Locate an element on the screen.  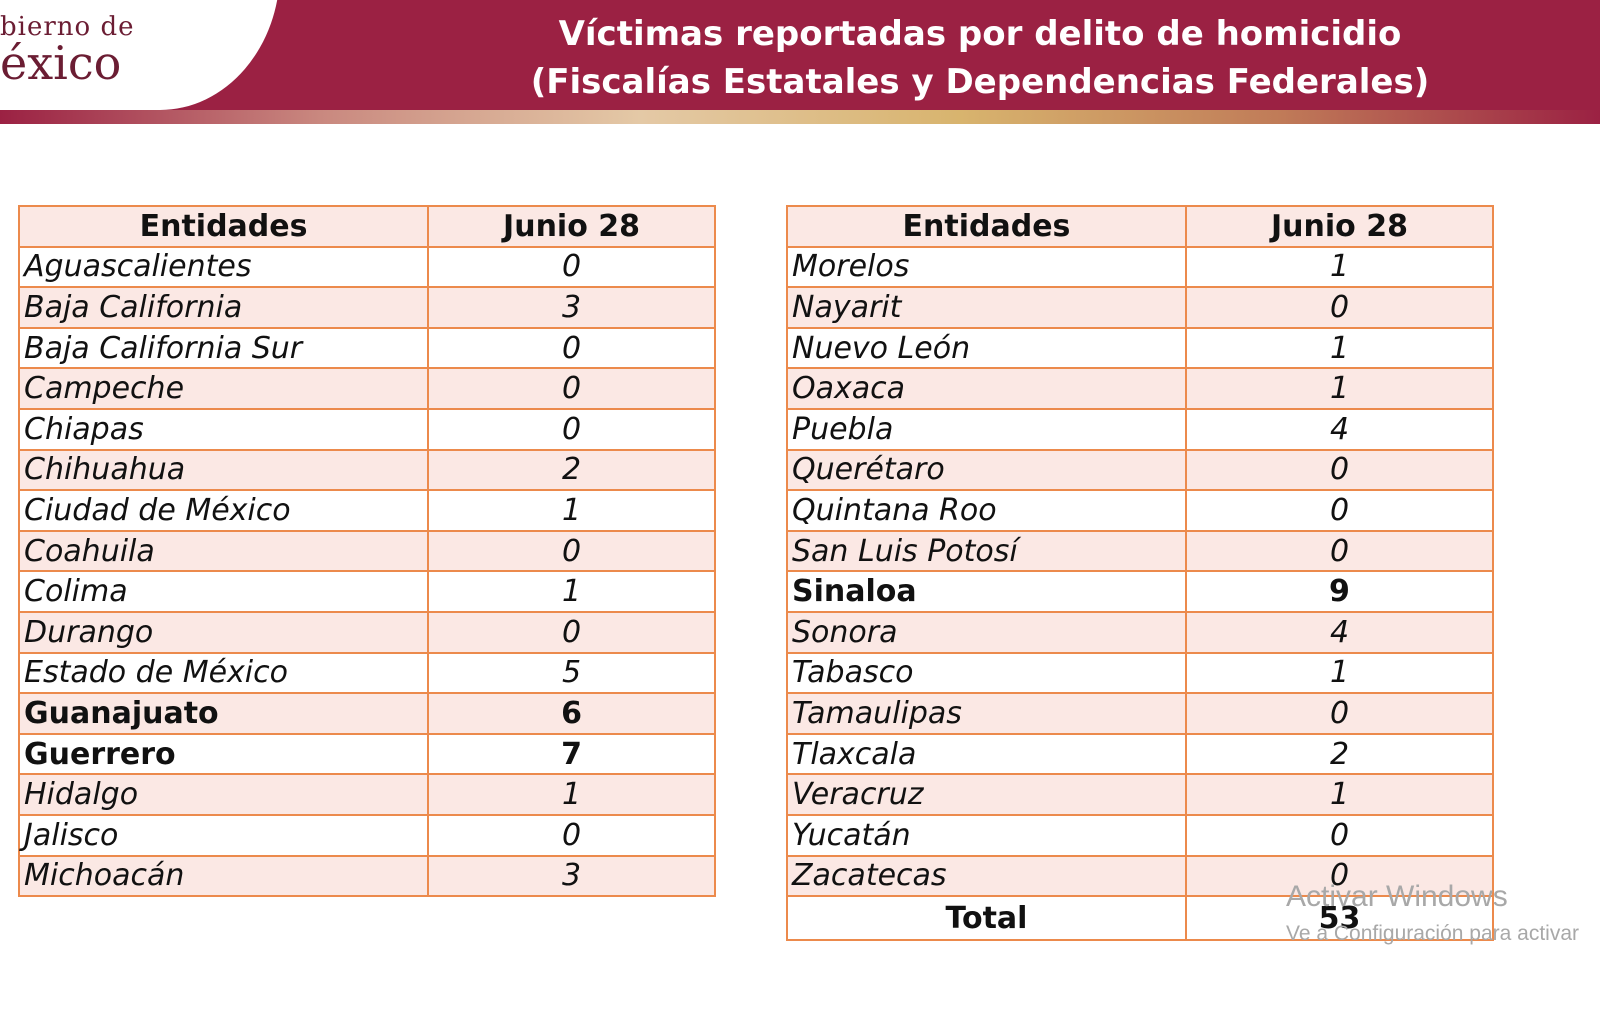
entity-name: Estado de México is located at coordinates (223, 673).